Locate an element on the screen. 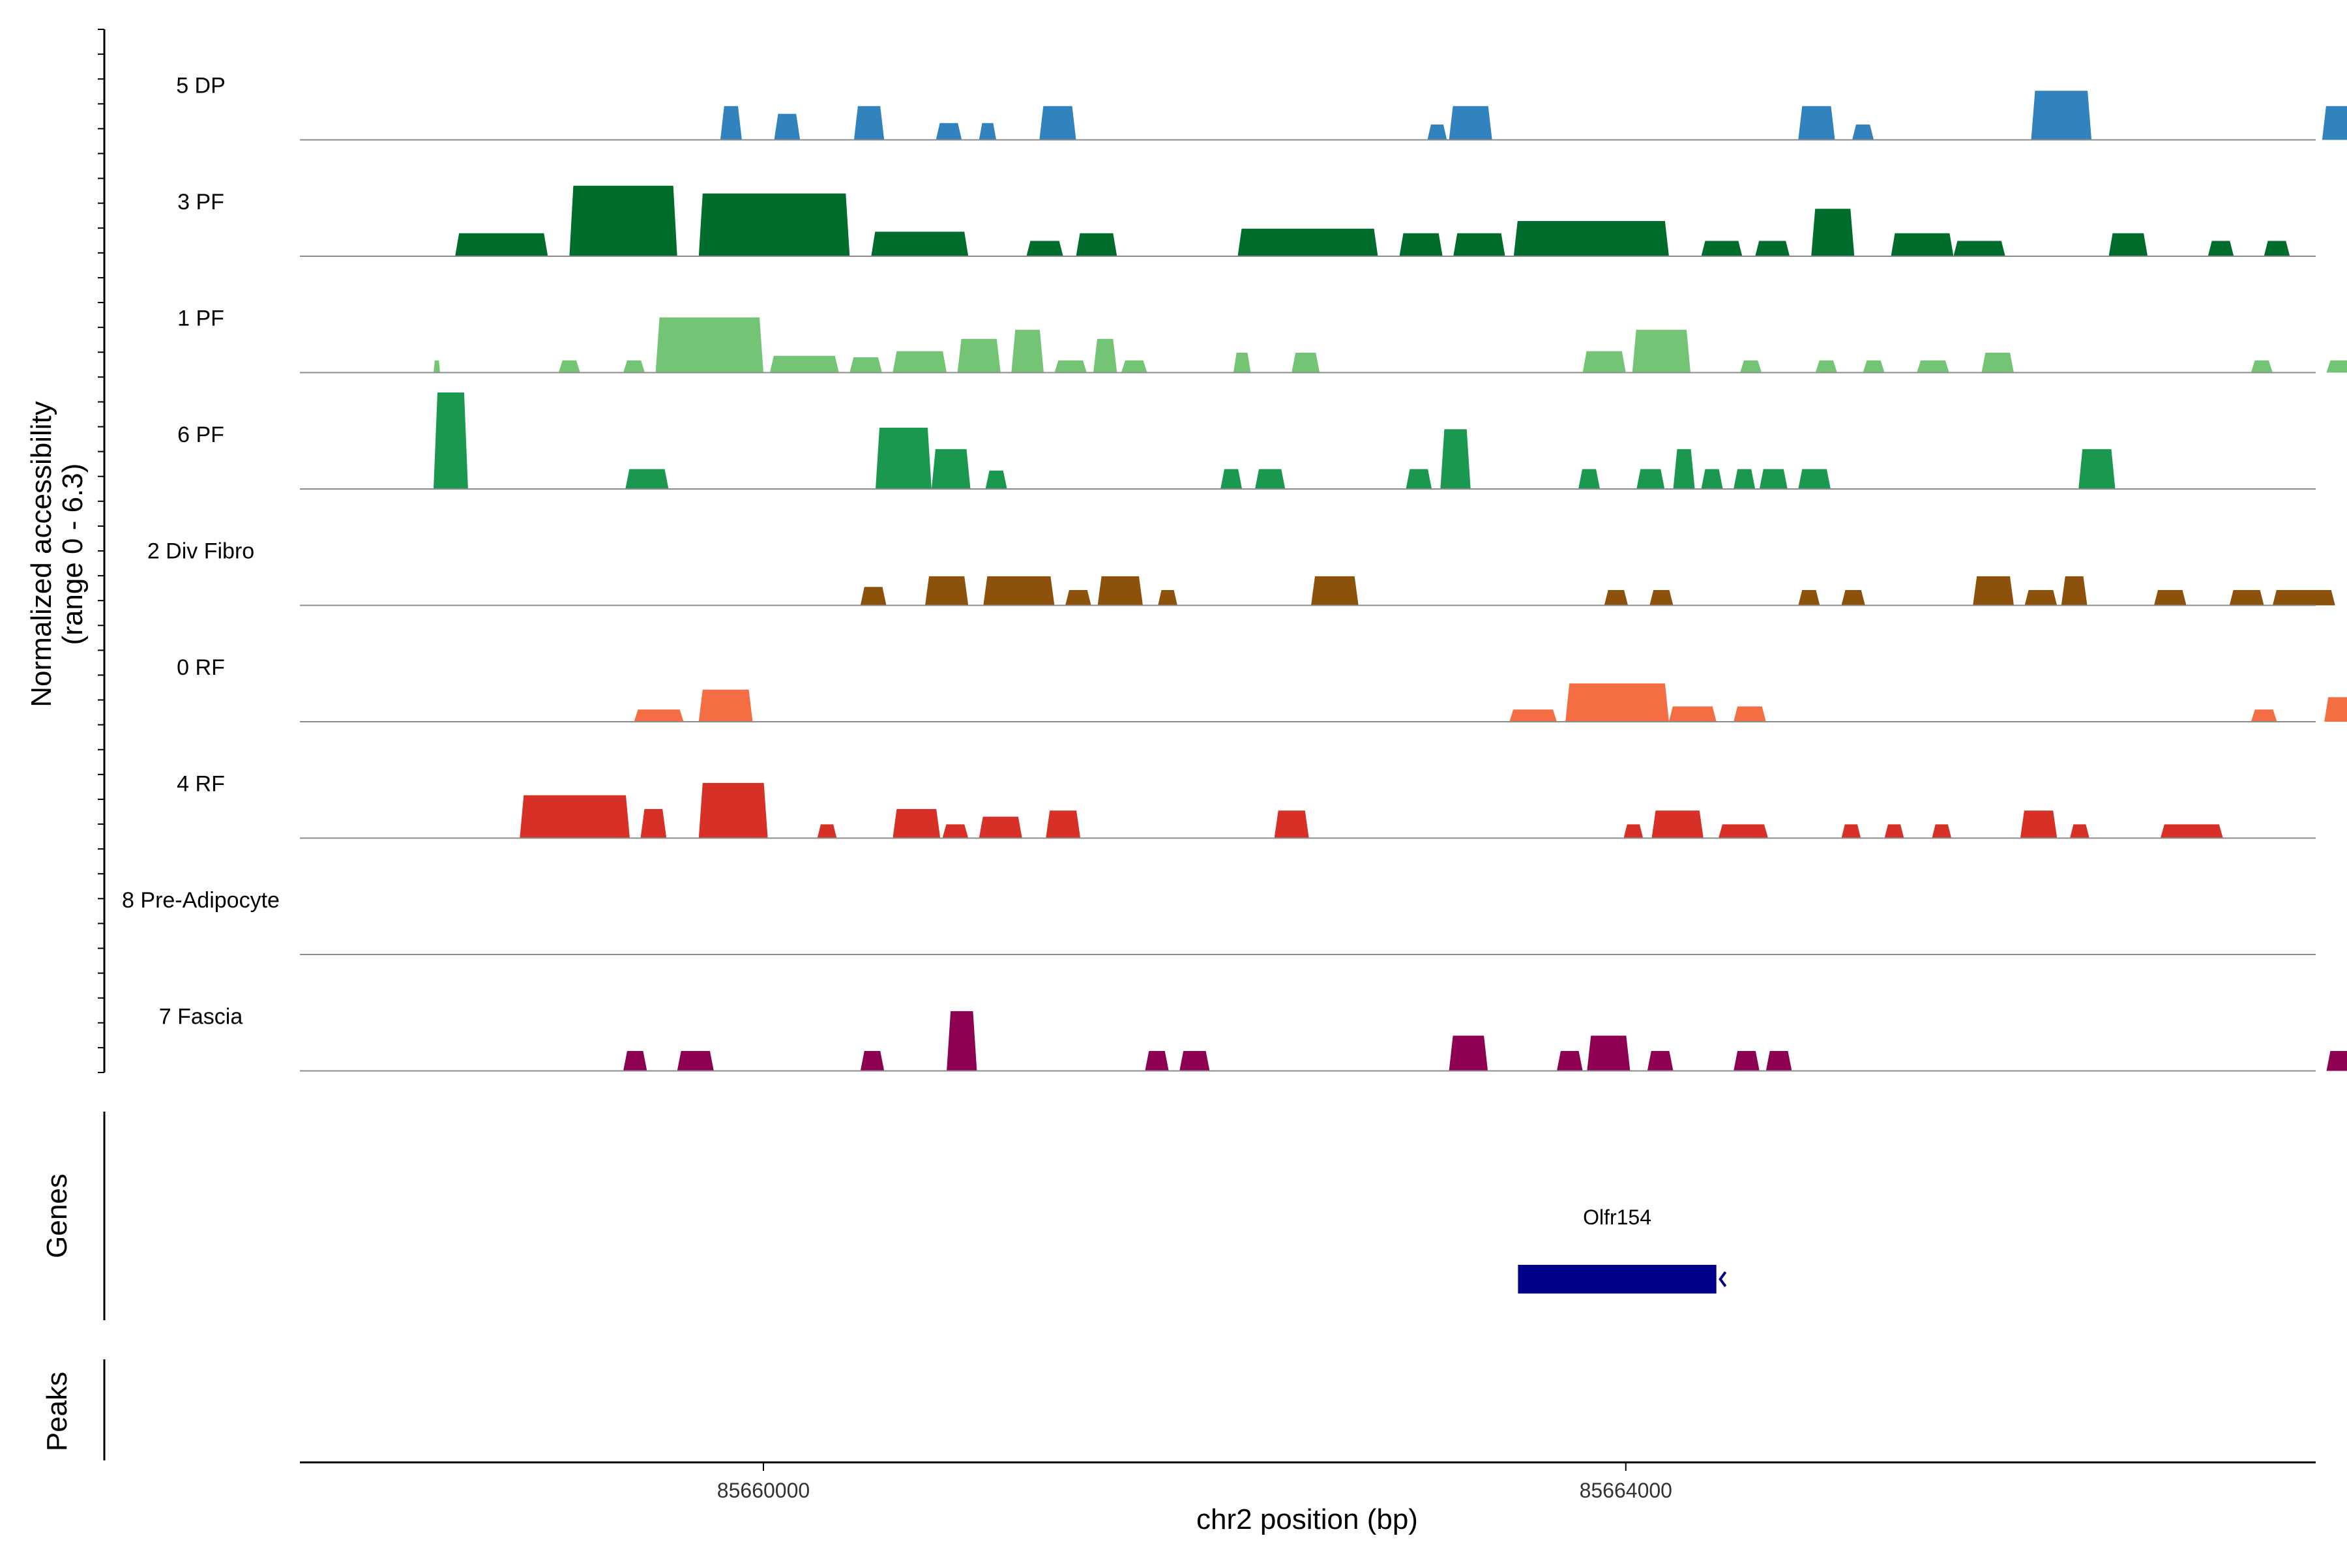  track-label: 1 PF is located at coordinates (200, 318).